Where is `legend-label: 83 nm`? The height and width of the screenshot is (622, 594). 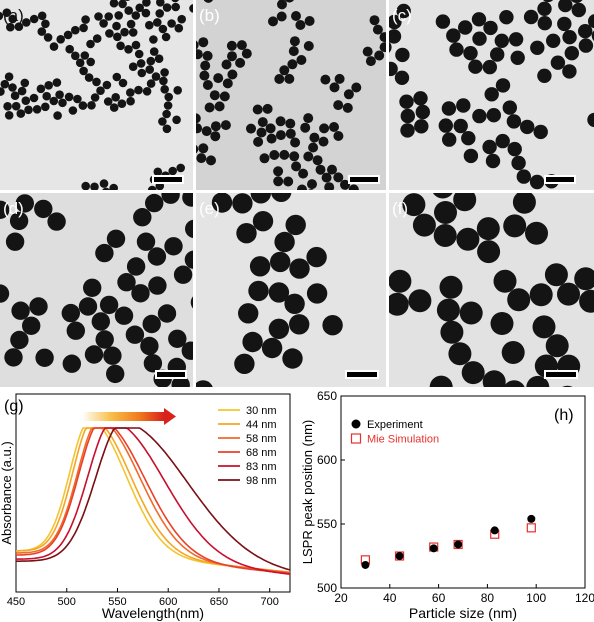
legend-label: 83 nm is located at coordinates (261, 467).